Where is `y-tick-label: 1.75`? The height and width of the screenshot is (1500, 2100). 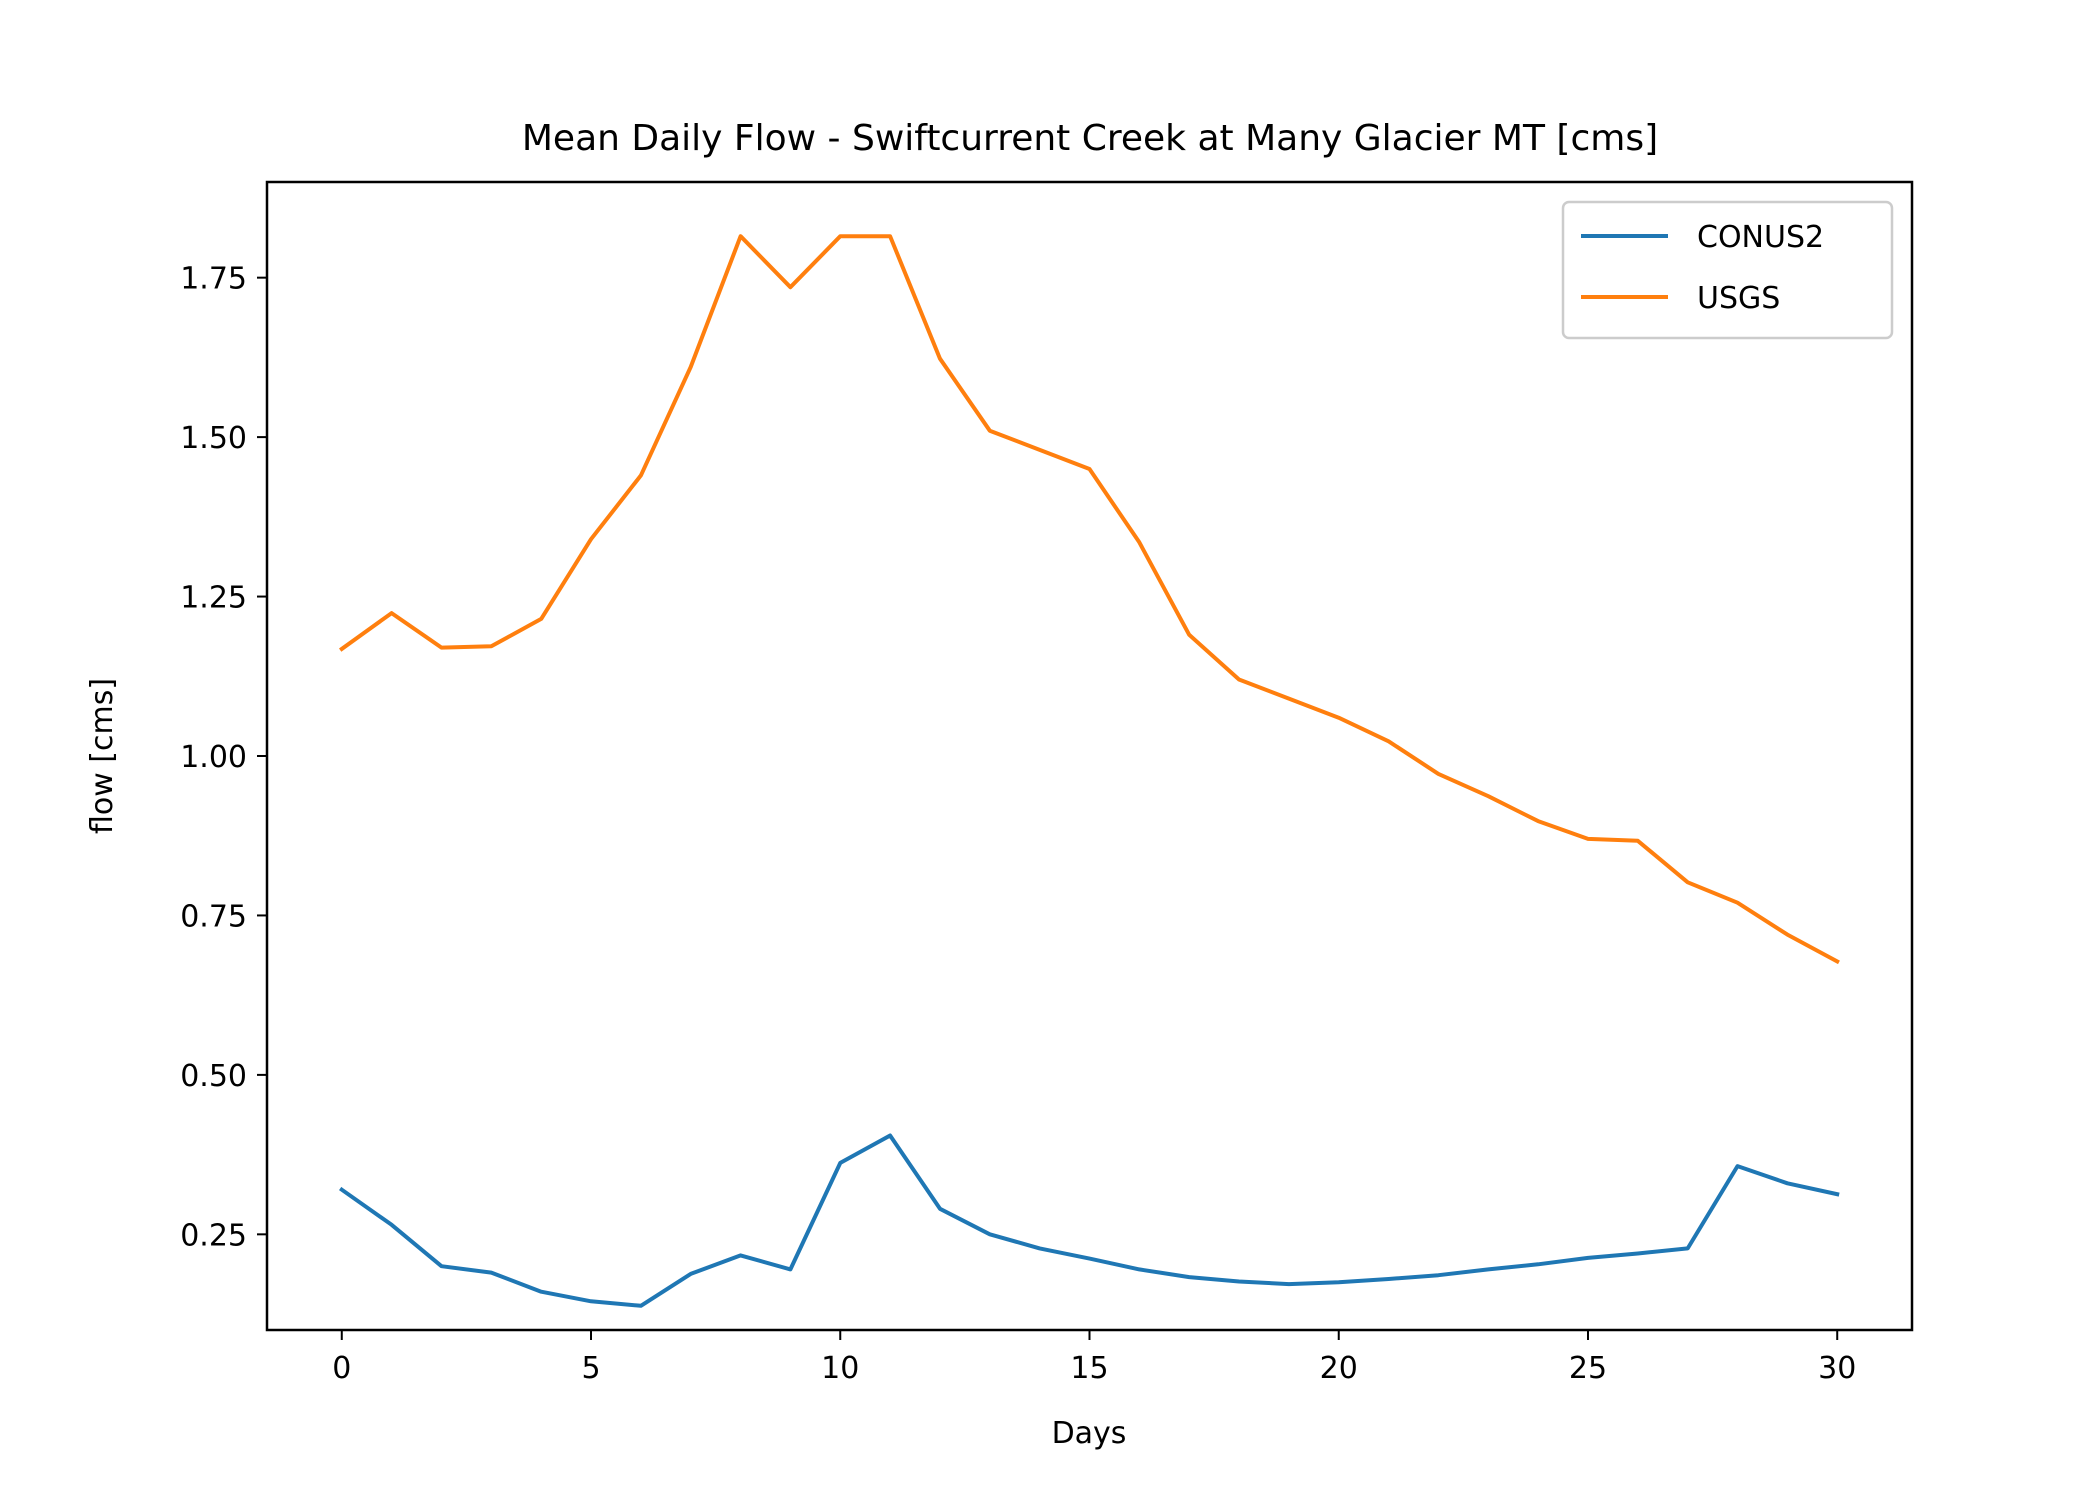
y-tick-label: 1.75 is located at coordinates (213, 279).